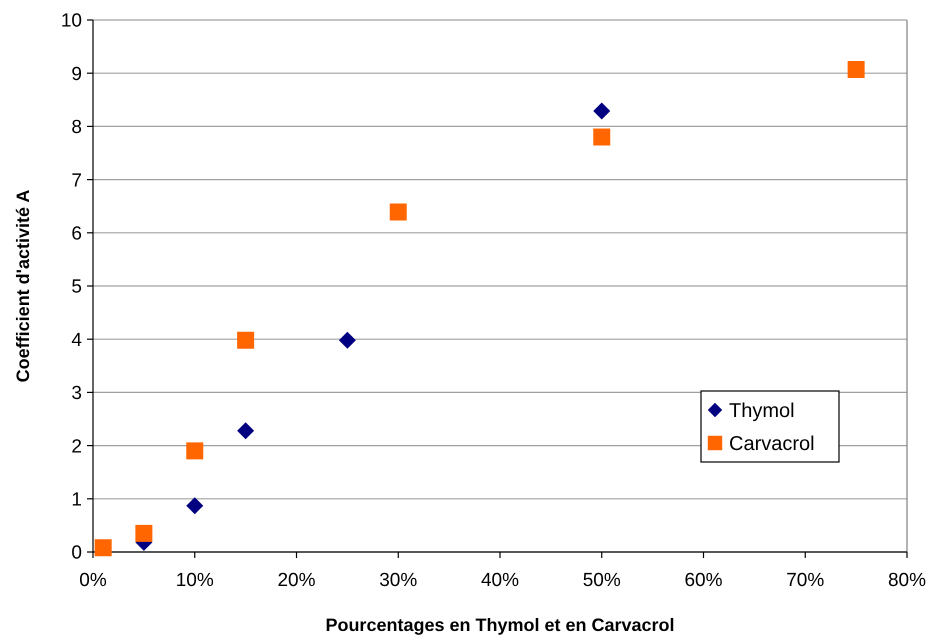  Describe the element at coordinates (772, 444) in the screenshot. I see `legend-label: Carvacrol` at that location.